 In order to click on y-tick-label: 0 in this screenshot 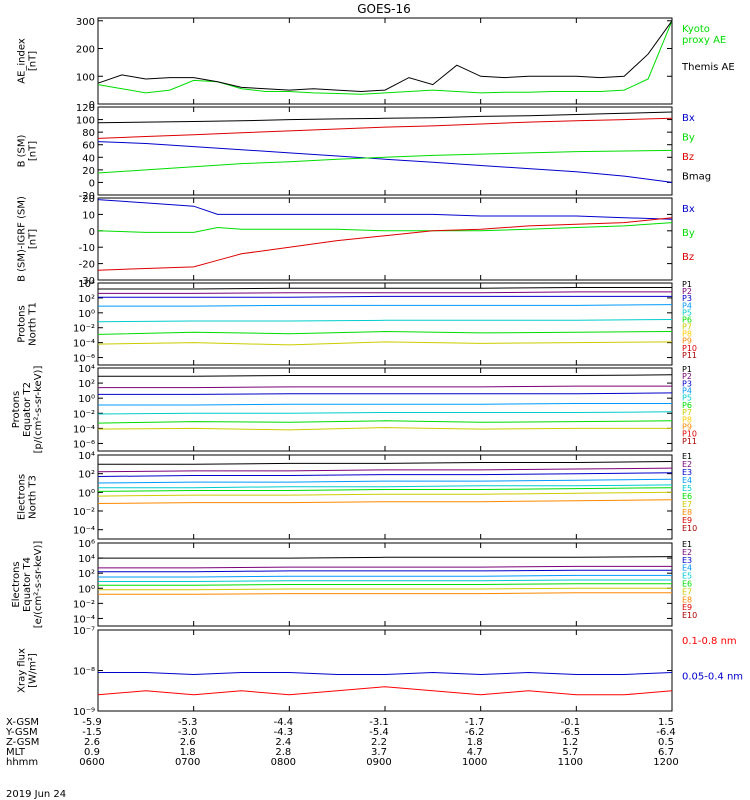, I will do `click(92, 232)`.